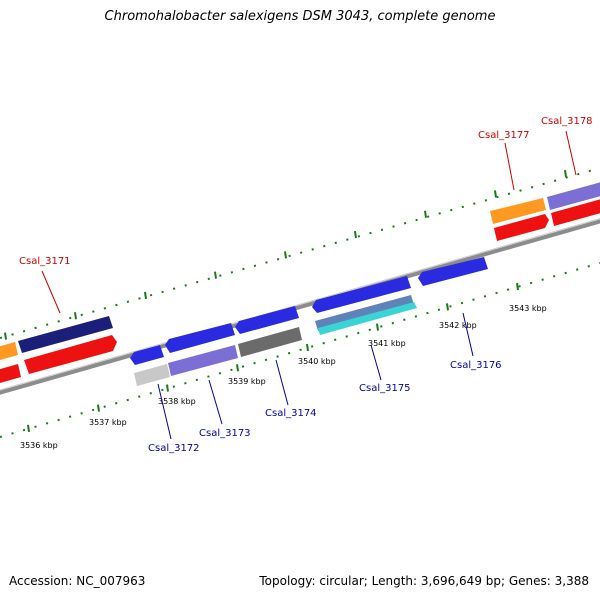 The height and width of the screenshot is (600, 600). Describe the element at coordinates (504, 135) in the screenshot. I see `label-csal-3177: Csal_3177` at that location.